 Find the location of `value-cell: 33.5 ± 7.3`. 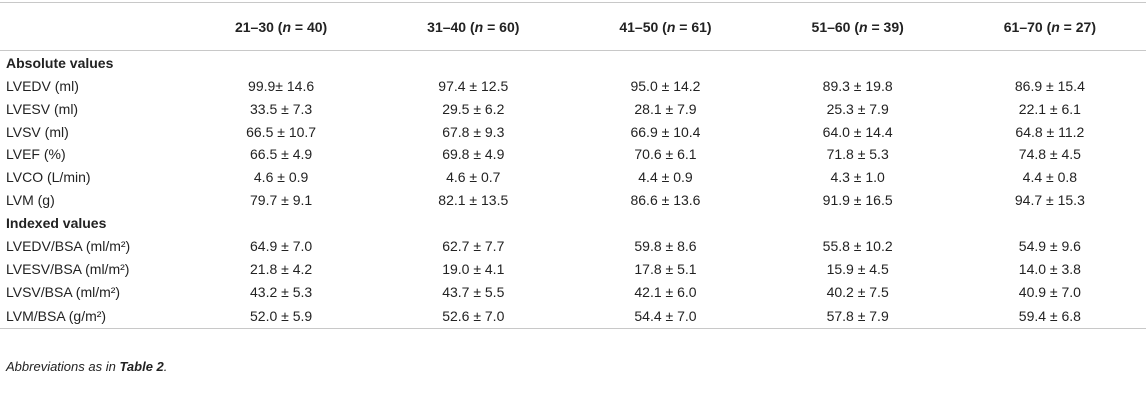

value-cell: 33.5 ± 7.3 is located at coordinates (281, 109).